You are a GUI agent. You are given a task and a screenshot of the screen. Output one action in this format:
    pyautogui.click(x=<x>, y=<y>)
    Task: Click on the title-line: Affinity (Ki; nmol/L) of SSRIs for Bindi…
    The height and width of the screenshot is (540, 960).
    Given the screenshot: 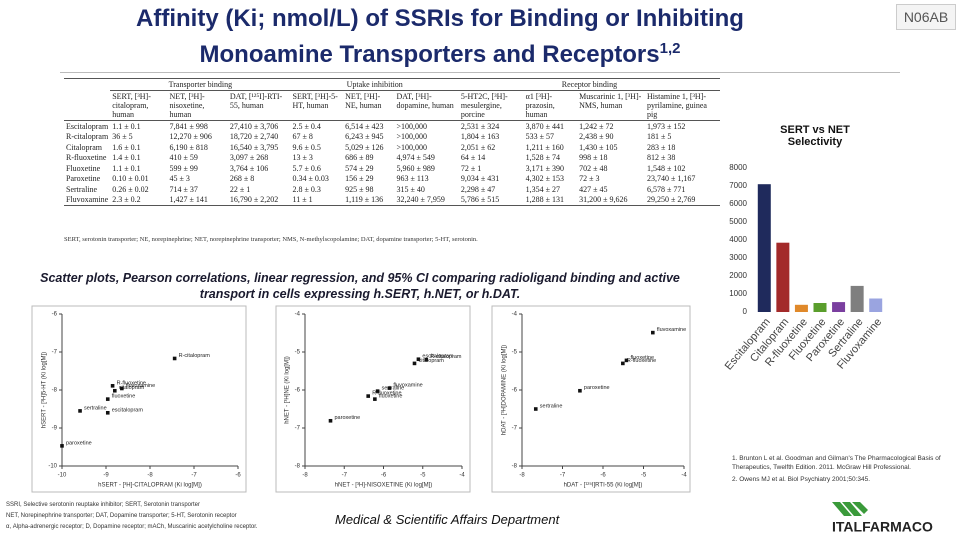 What is the action you would take?
    pyautogui.click(x=440, y=18)
    